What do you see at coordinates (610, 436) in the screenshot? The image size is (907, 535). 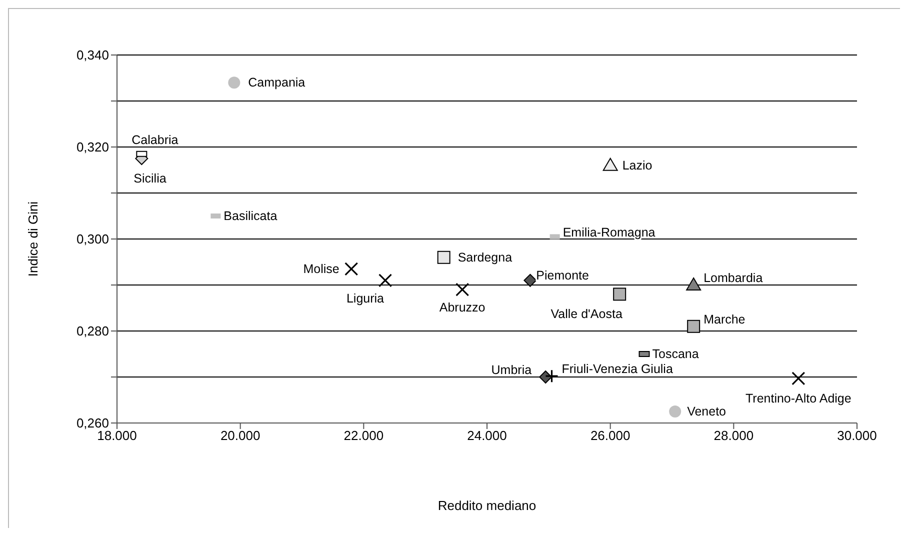 I see `x-tick-label: 26.000` at bounding box center [610, 436].